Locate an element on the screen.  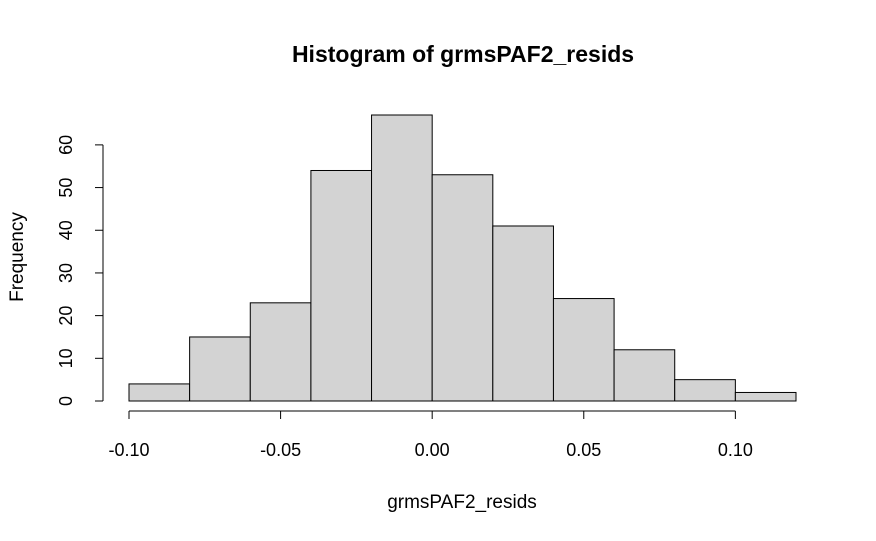
y-tick-label: 20 is located at coordinates (66, 316).